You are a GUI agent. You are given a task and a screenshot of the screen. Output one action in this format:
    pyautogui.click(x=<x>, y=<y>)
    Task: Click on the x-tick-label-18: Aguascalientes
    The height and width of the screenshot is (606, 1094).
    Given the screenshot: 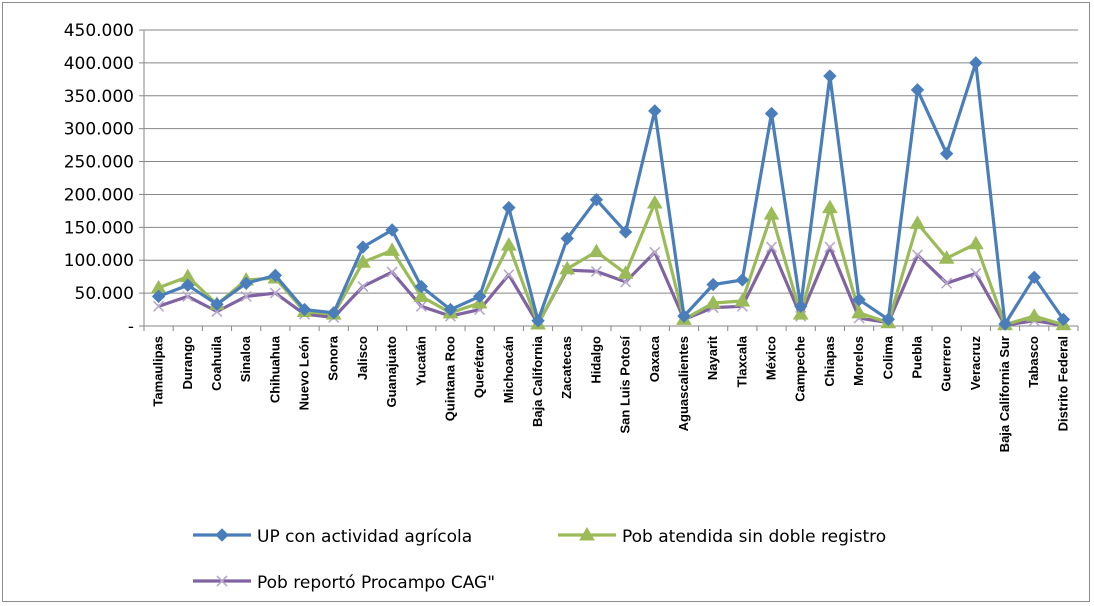 What is the action you would take?
    pyautogui.click(x=683, y=383)
    